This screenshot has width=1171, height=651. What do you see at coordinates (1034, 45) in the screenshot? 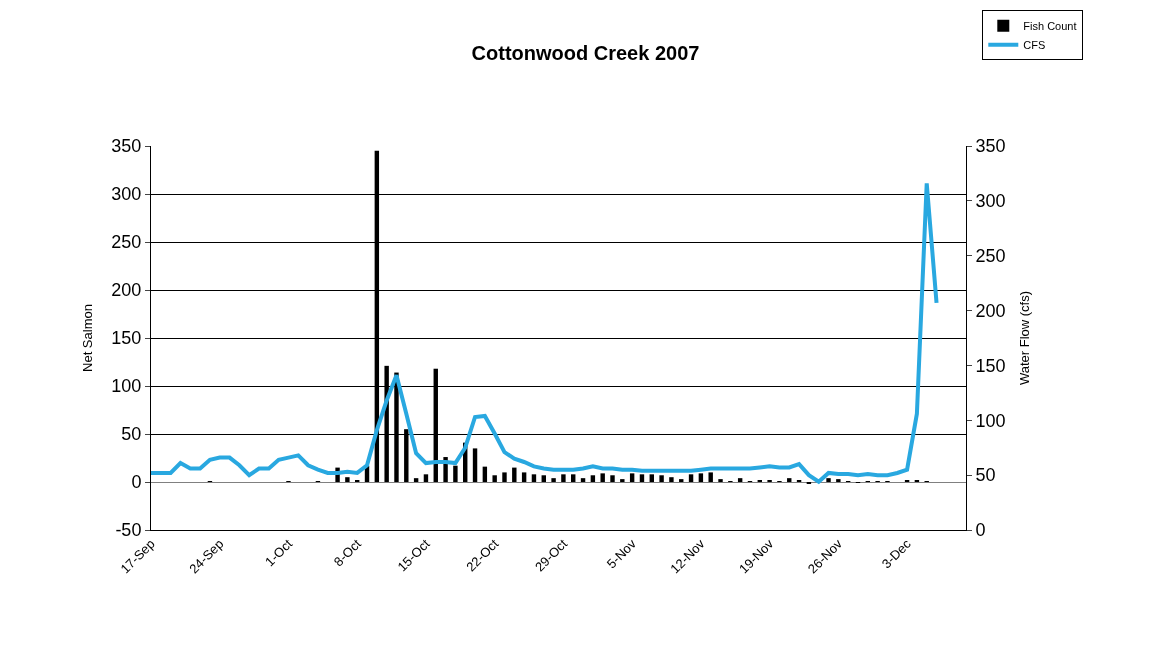
I see `legend-label: CFS` at bounding box center [1034, 45].